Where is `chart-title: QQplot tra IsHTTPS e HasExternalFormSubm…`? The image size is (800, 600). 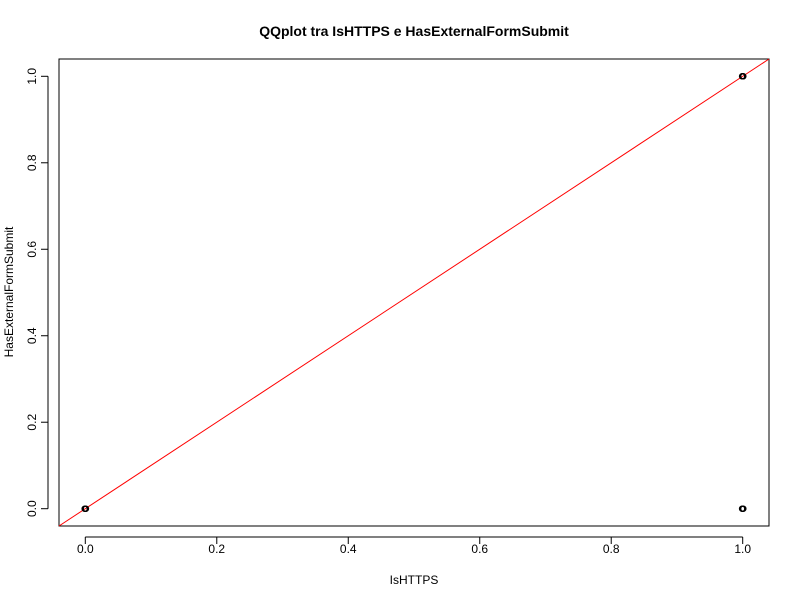 chart-title: QQplot tra IsHTTPS e HasExternalFormSubm… is located at coordinates (414, 31).